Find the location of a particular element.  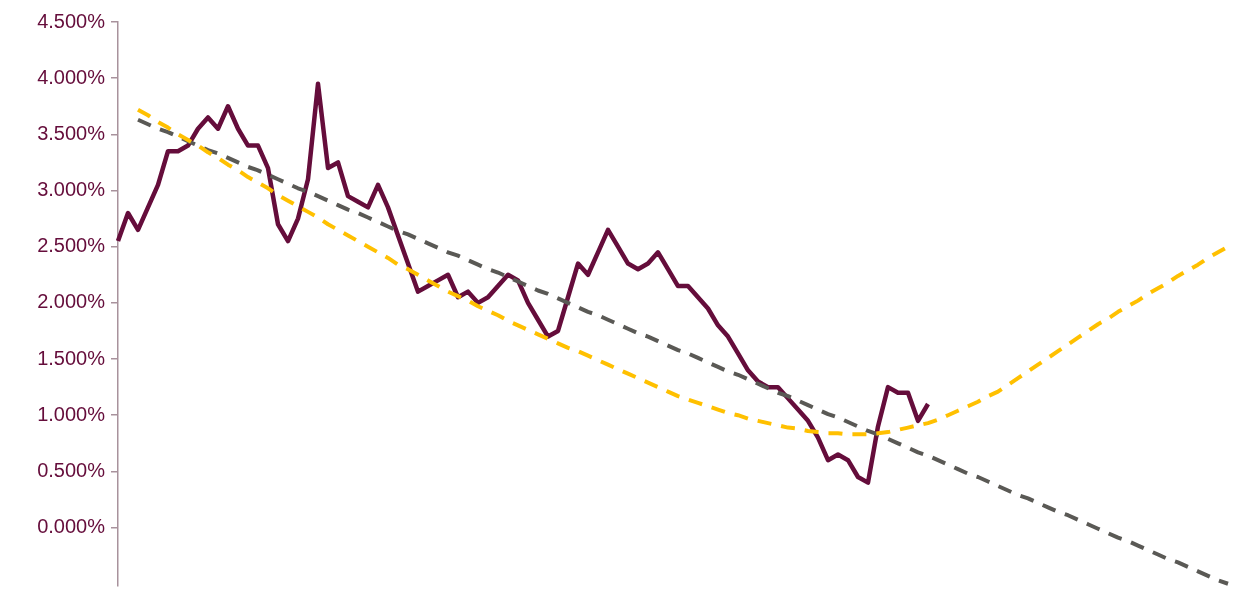

y-tick-label: 0.000% is located at coordinates (71, 526).